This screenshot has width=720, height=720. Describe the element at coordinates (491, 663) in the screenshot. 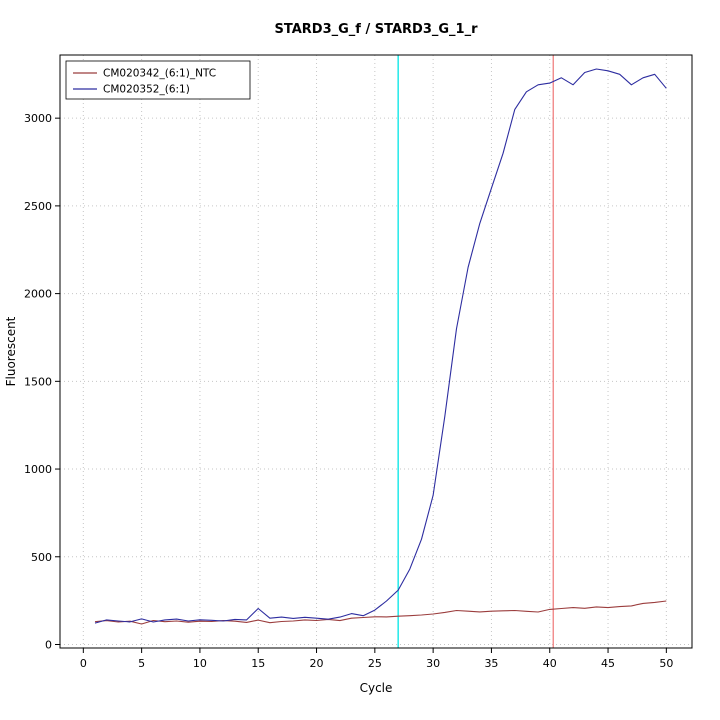

I see `x-tick-label: 35` at that location.